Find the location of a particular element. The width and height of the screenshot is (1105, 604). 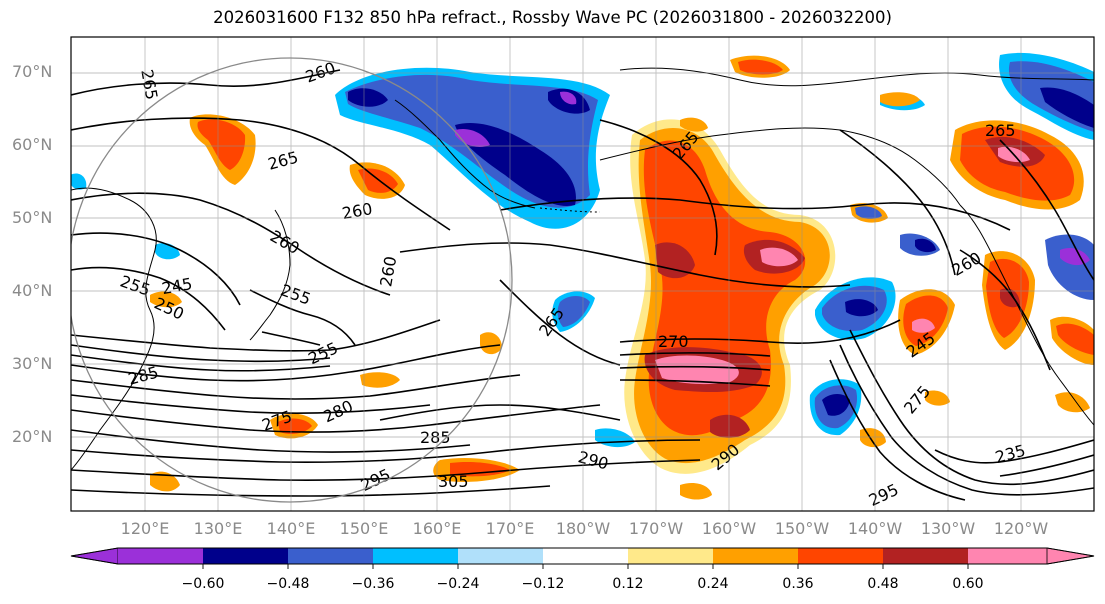

lat-label: 70°N is located at coordinates (32, 71).